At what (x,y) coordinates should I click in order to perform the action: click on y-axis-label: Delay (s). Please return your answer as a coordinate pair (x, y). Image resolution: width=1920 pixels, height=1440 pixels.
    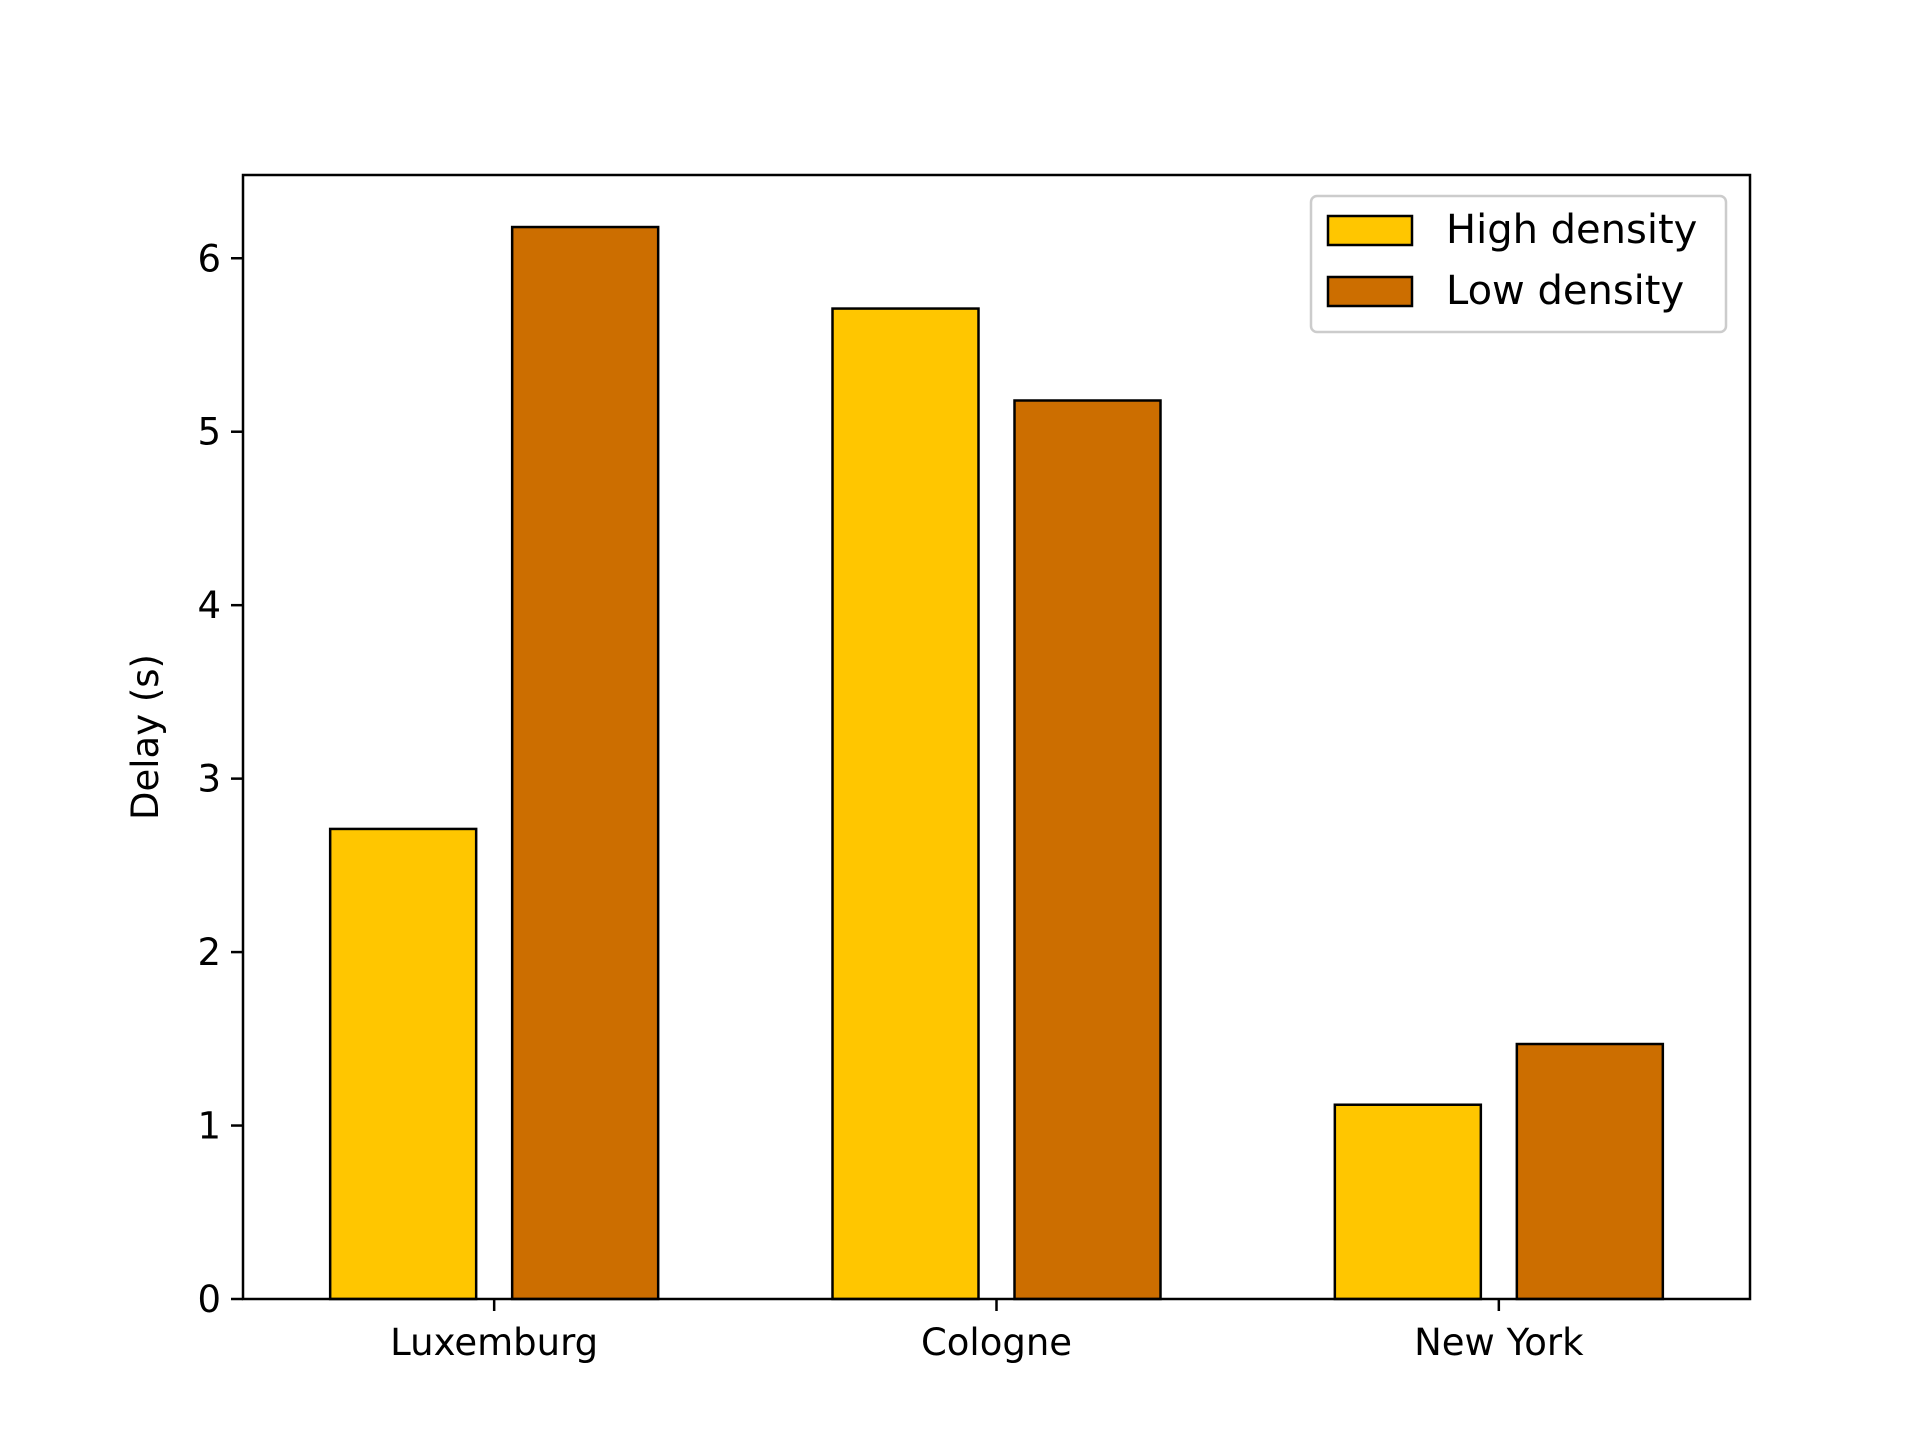
    Looking at the image, I should click on (145, 737).